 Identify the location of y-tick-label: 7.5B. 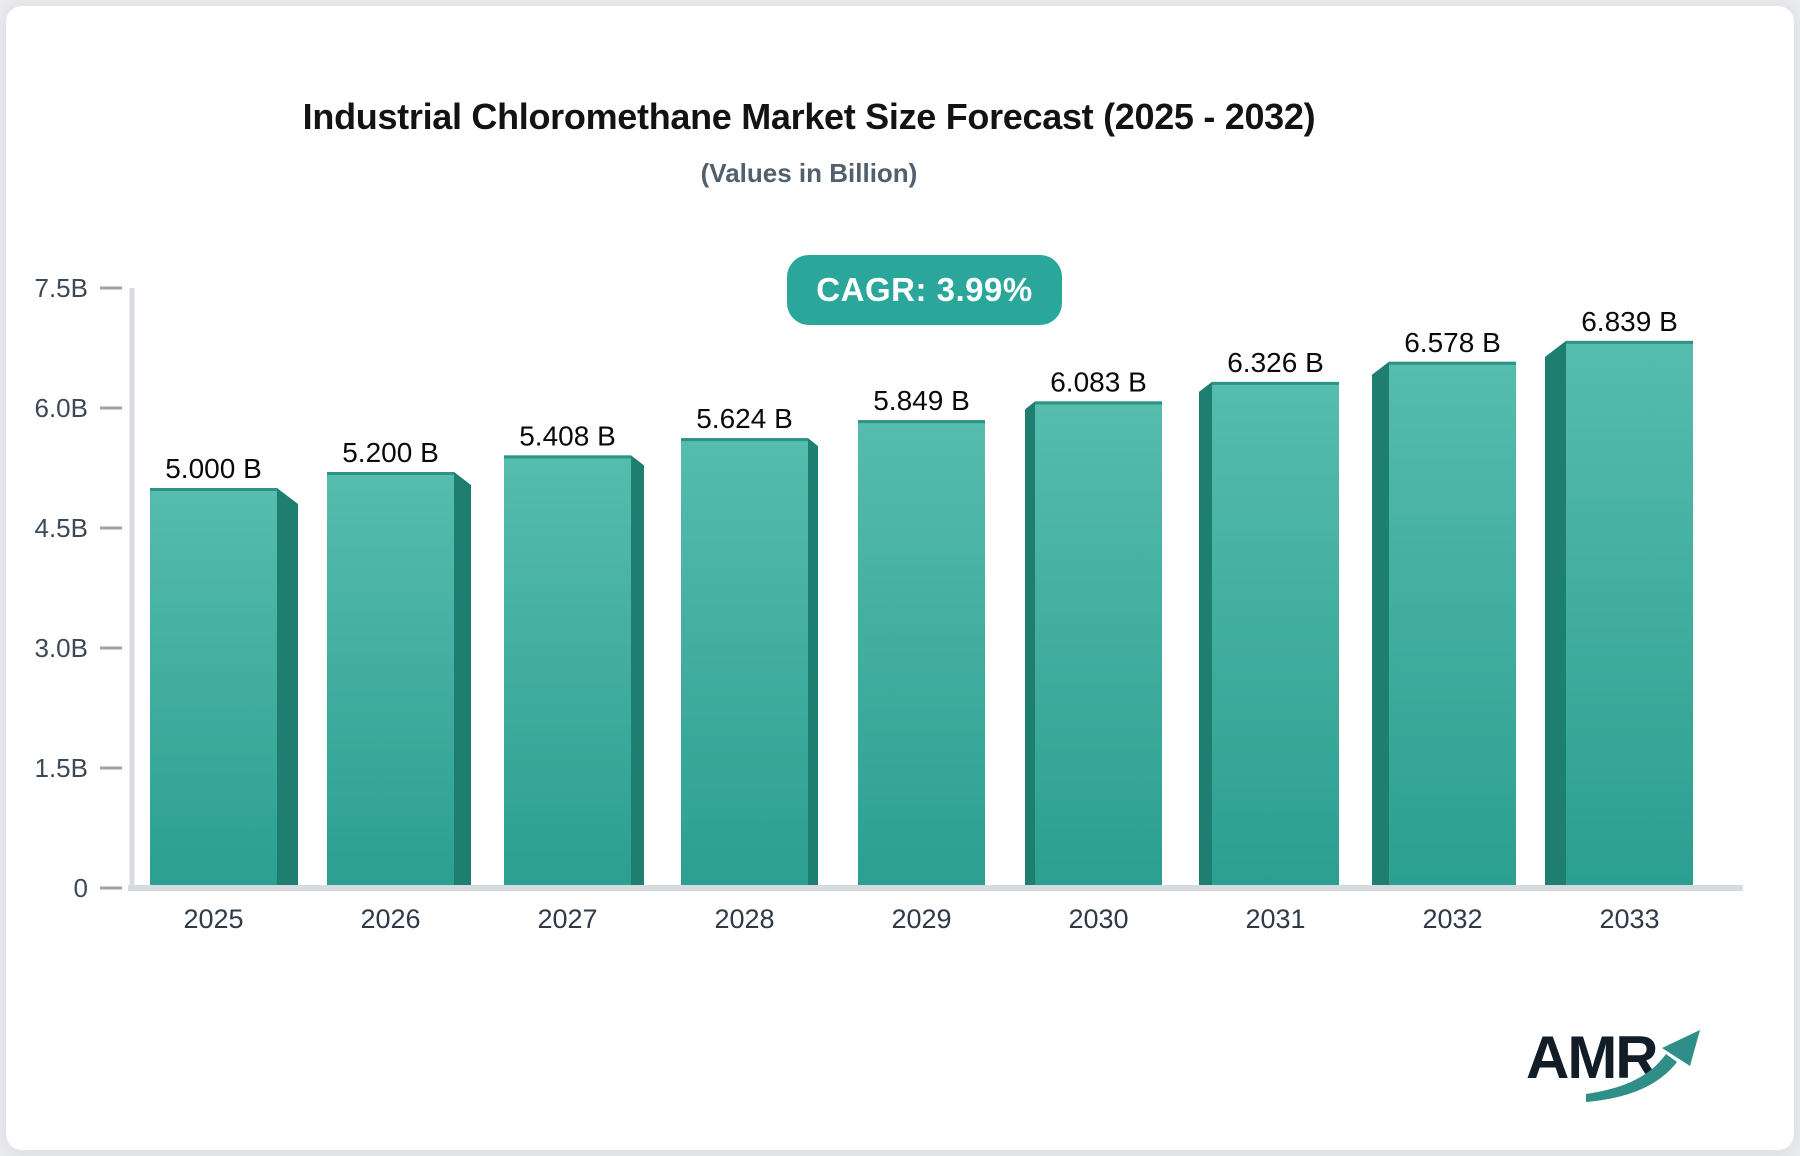
(62, 288).